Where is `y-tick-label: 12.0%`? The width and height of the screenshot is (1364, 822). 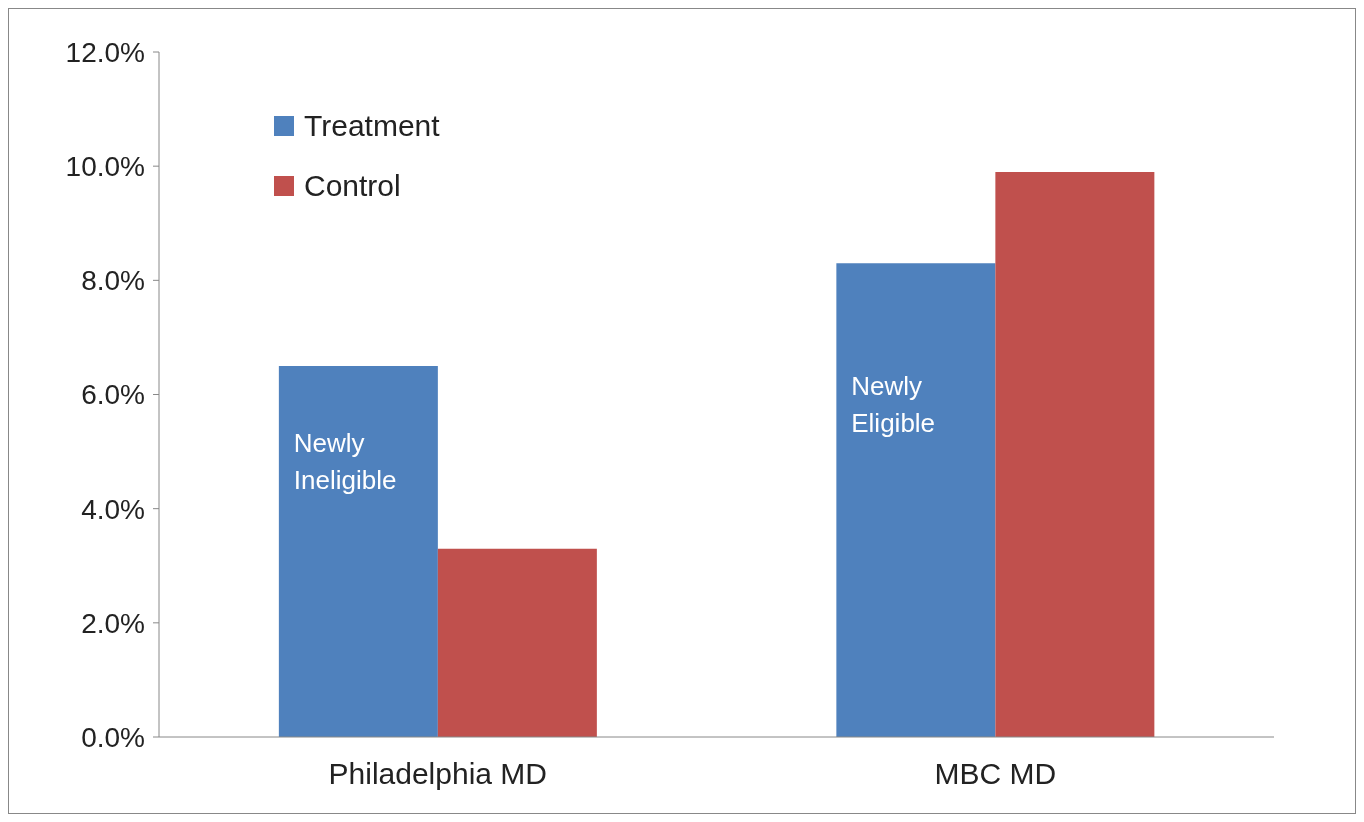 y-tick-label: 12.0% is located at coordinates (105, 52).